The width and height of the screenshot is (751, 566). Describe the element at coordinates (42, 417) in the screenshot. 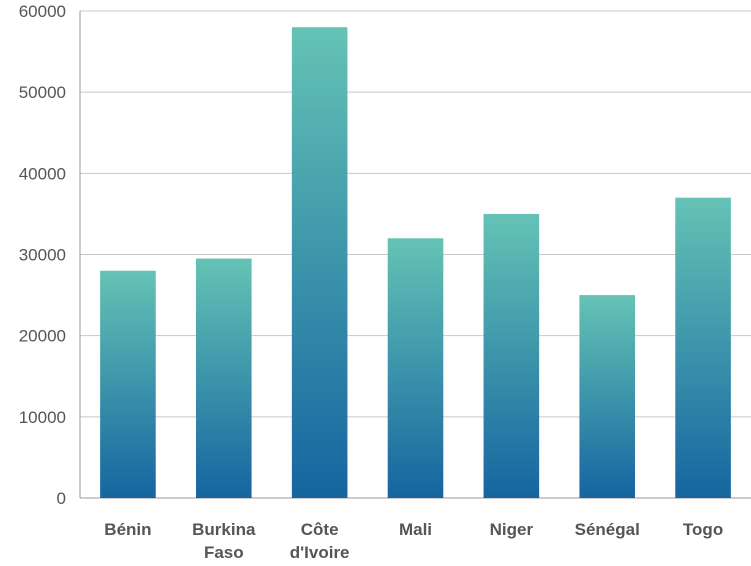

I see `y-tick-label: 10000` at that location.